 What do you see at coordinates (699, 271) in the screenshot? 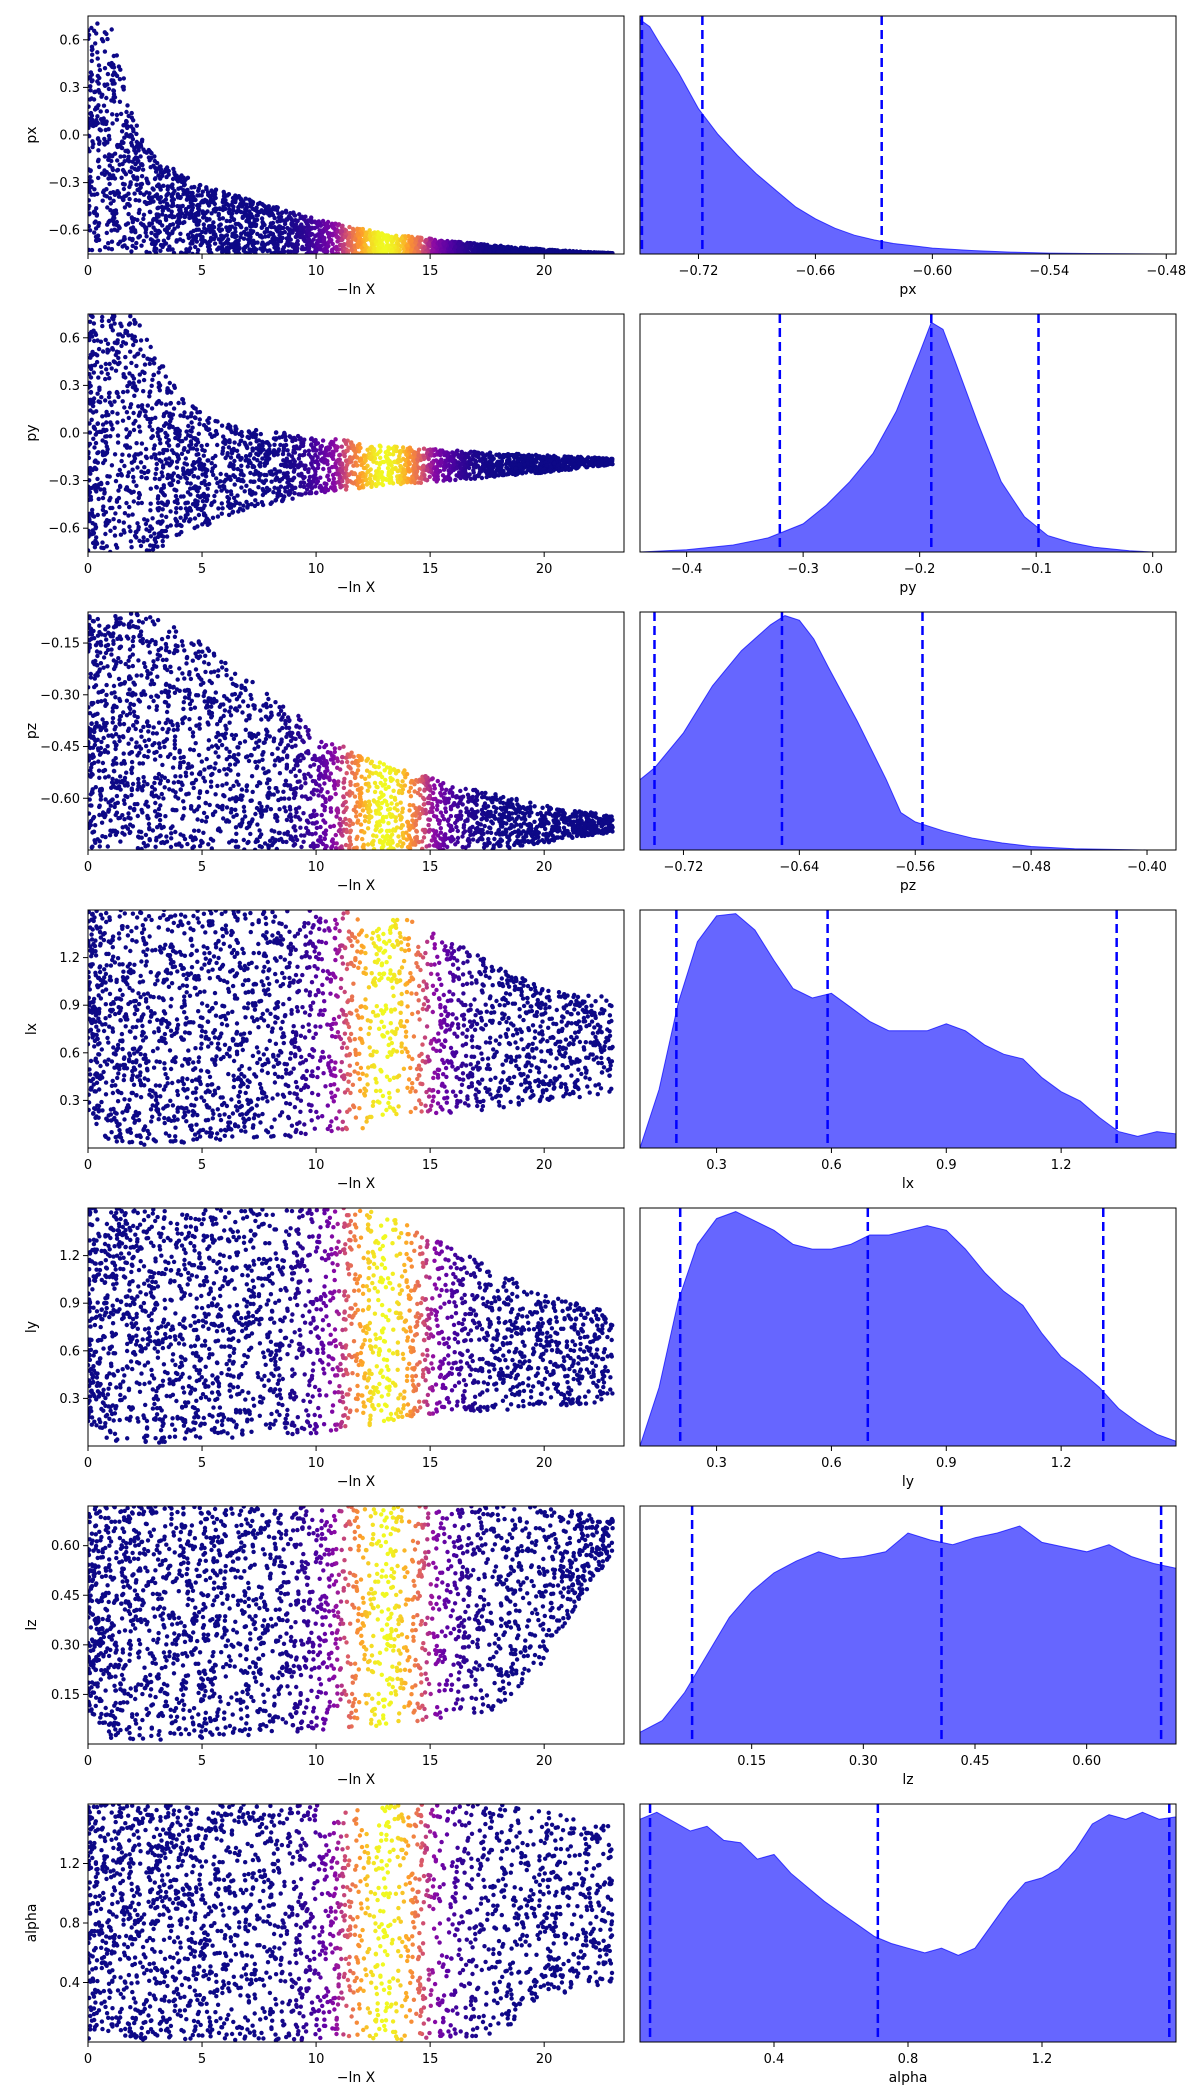
I see `x-tick-label: −0.72` at bounding box center [699, 271].